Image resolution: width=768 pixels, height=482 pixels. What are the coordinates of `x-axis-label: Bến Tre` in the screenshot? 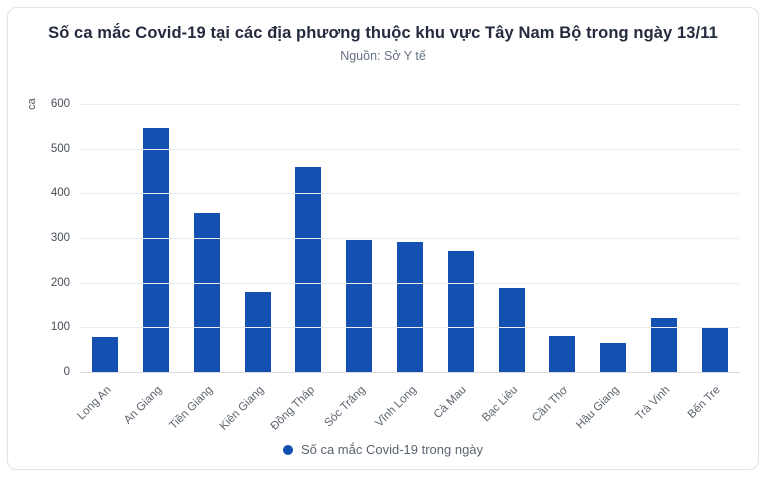 It's located at (705, 402).